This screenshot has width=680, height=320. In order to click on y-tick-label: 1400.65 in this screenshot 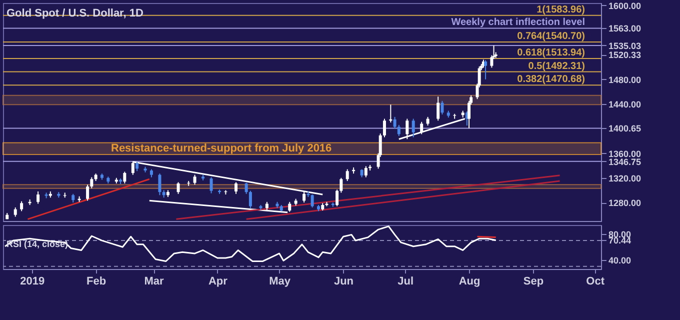, I will do `click(625, 129)`.